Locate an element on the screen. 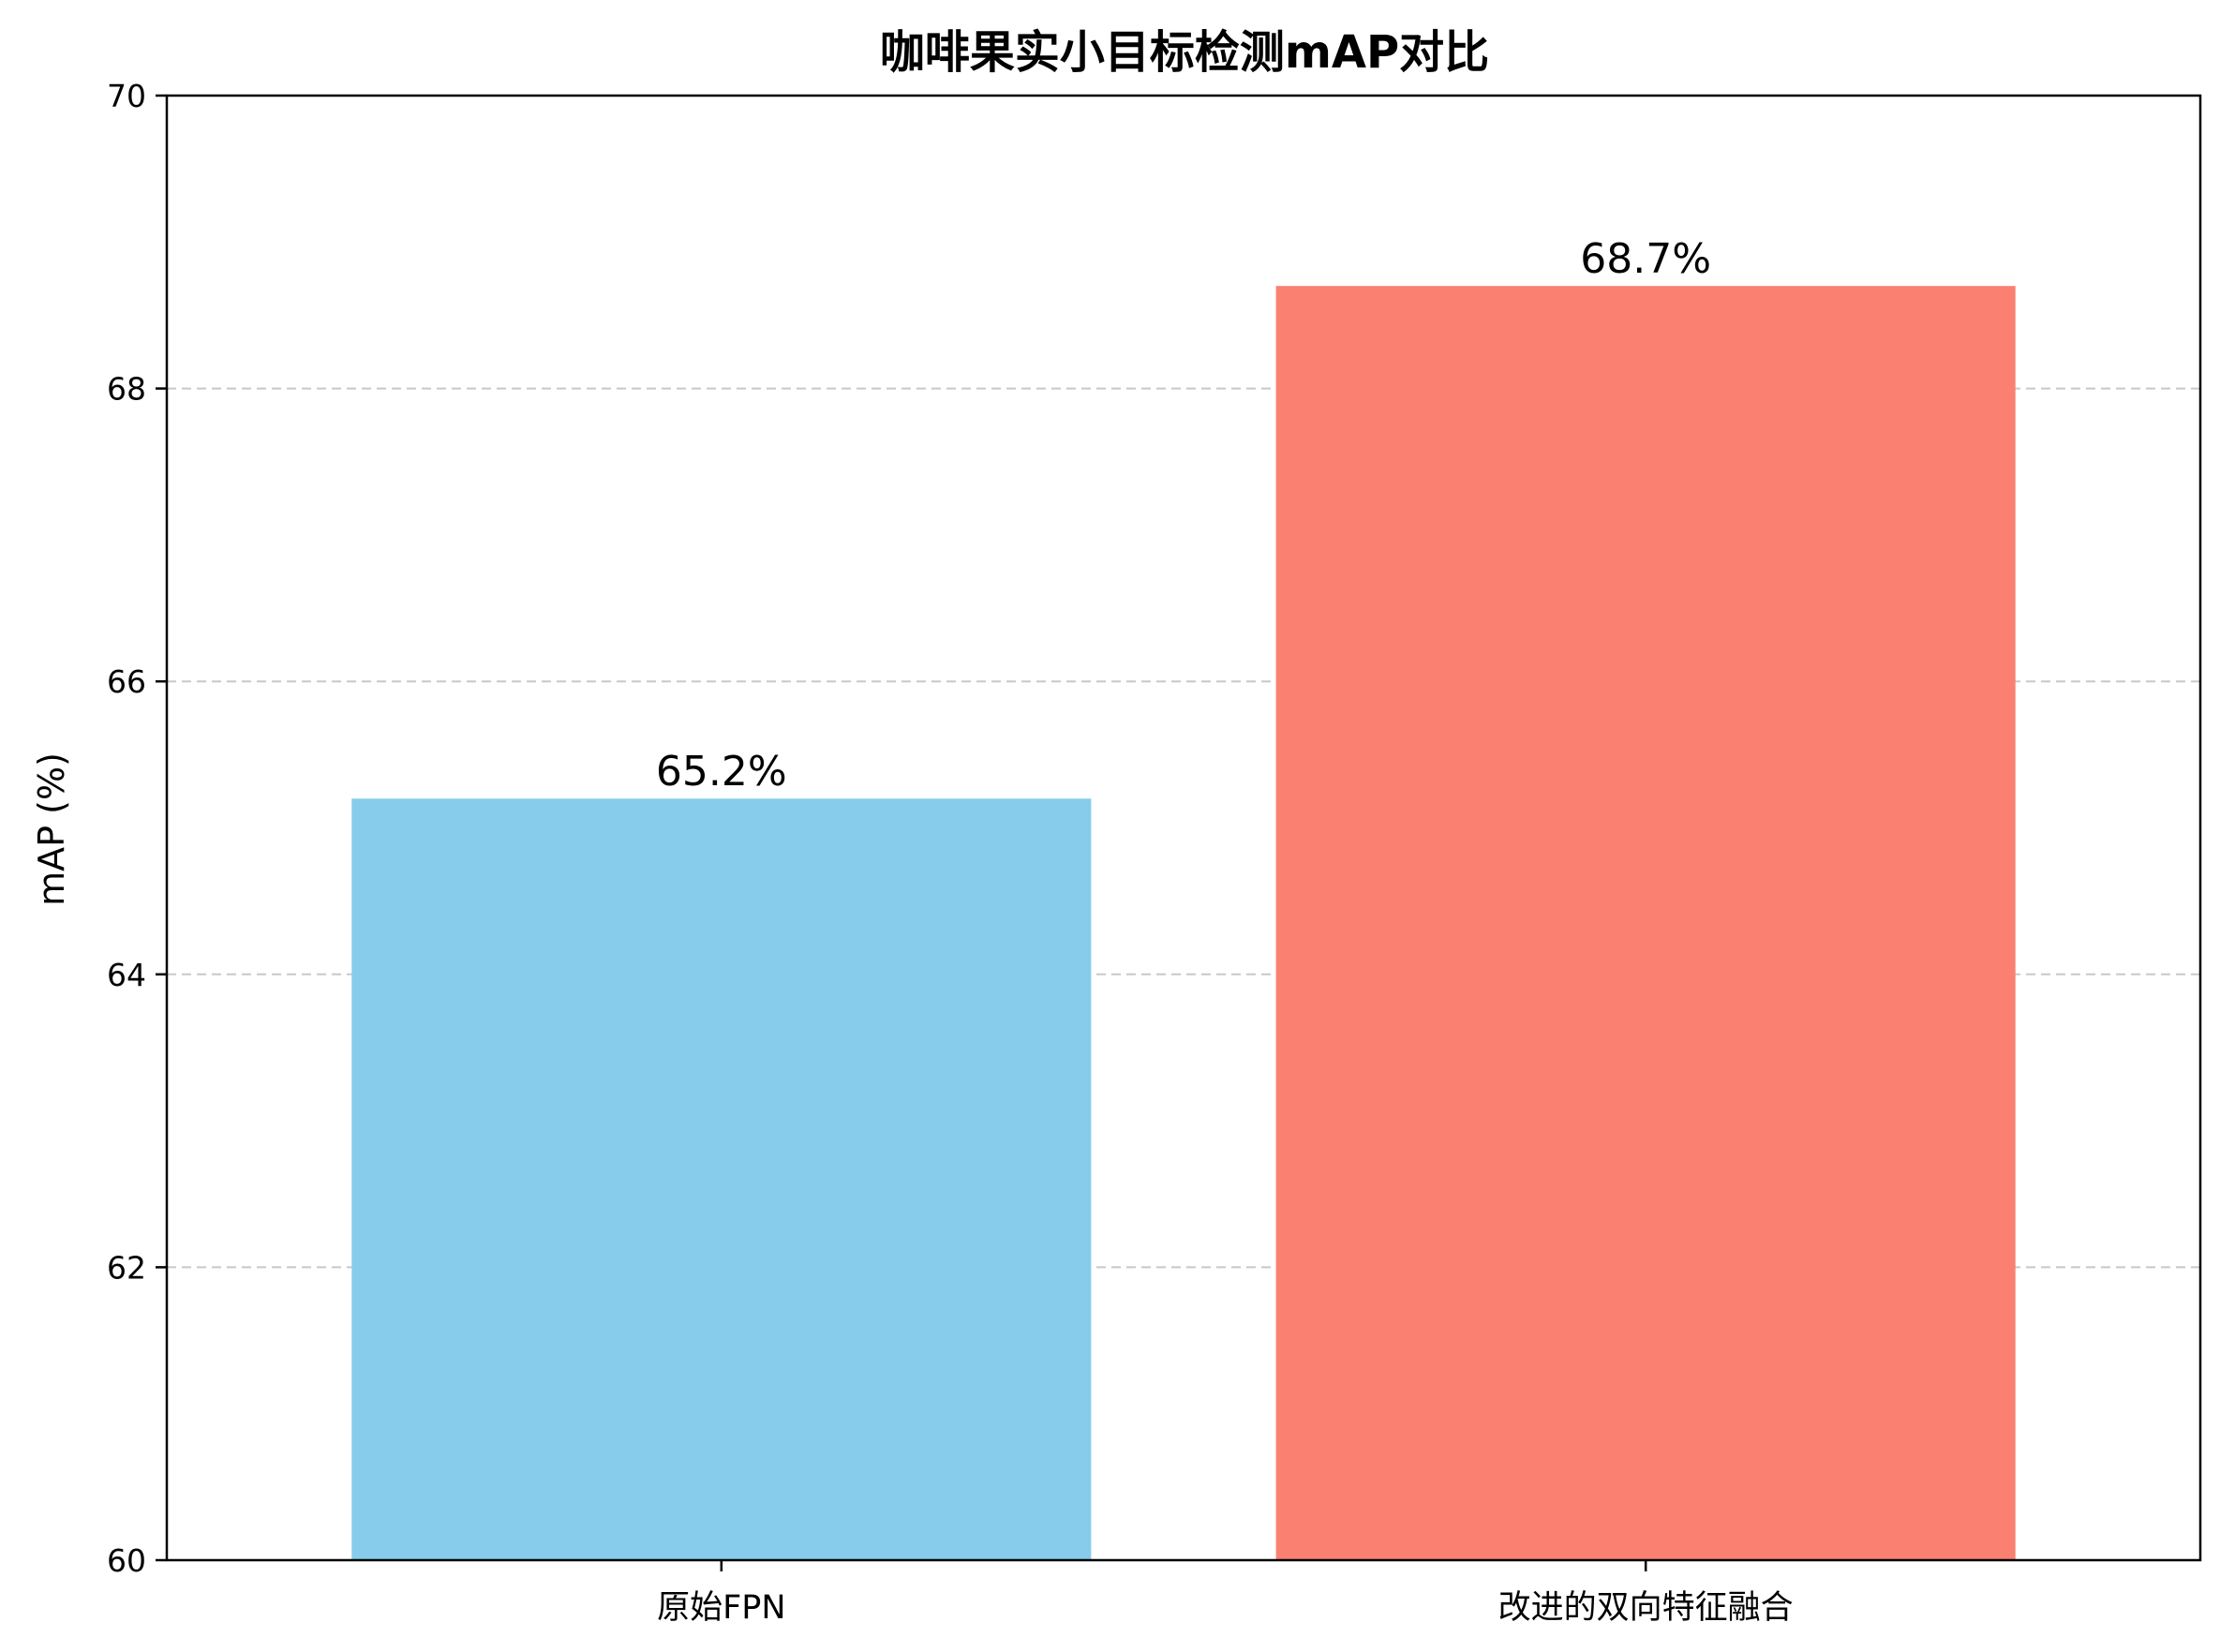 This screenshot has height=1652, width=2220. y-tick-label: 62 is located at coordinates (126, 1267).